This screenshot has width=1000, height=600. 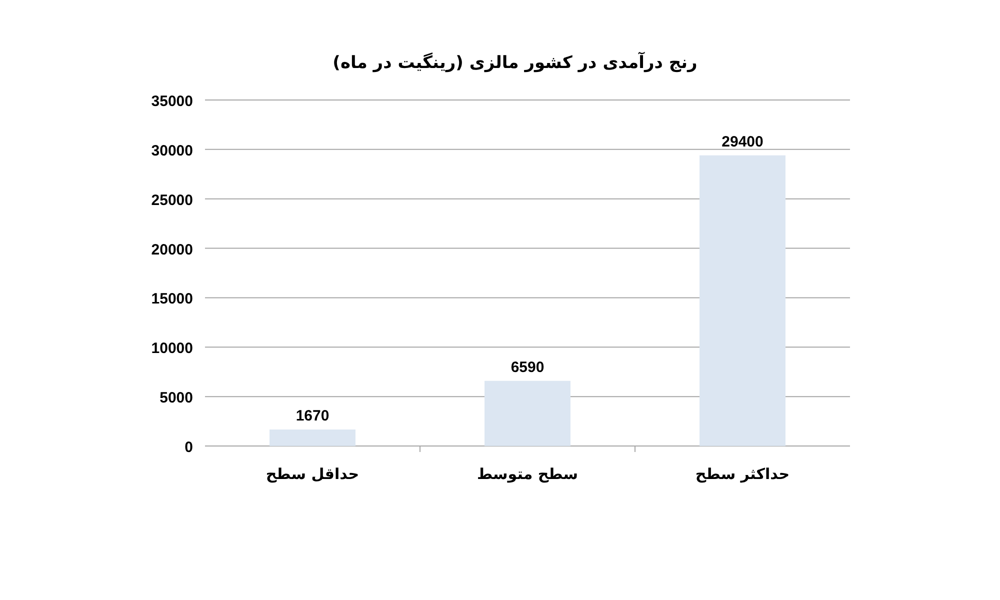 I want to click on y-tick-label: 0, so click(x=188, y=447).